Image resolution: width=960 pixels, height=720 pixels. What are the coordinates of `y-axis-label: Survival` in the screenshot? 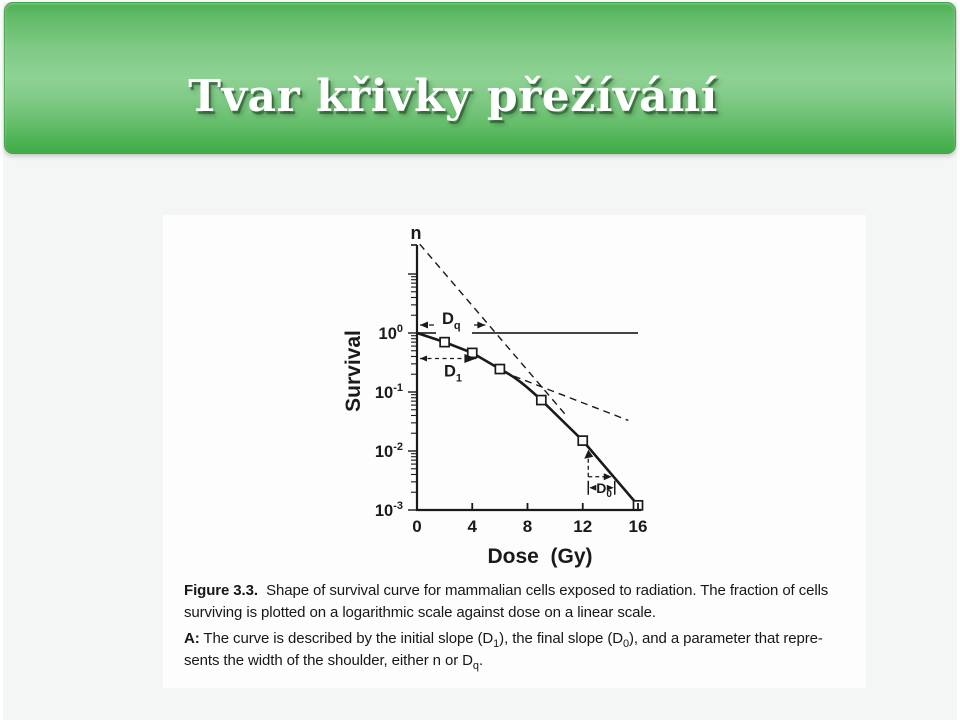 It's located at (353, 371).